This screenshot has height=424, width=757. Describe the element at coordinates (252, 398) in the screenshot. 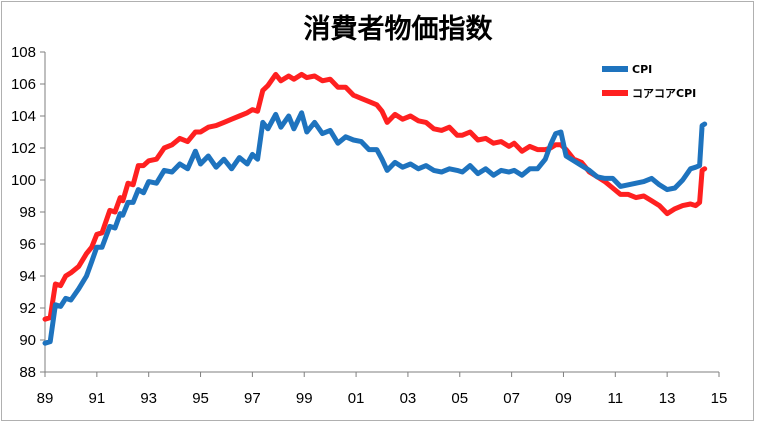

I see `x-tick-label: 97` at that location.